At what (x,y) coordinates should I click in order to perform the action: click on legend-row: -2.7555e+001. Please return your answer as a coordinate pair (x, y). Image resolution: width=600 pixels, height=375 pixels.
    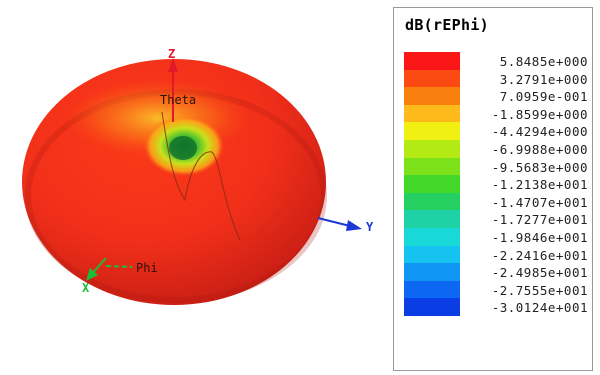
    Looking at the image, I should click on (496, 289).